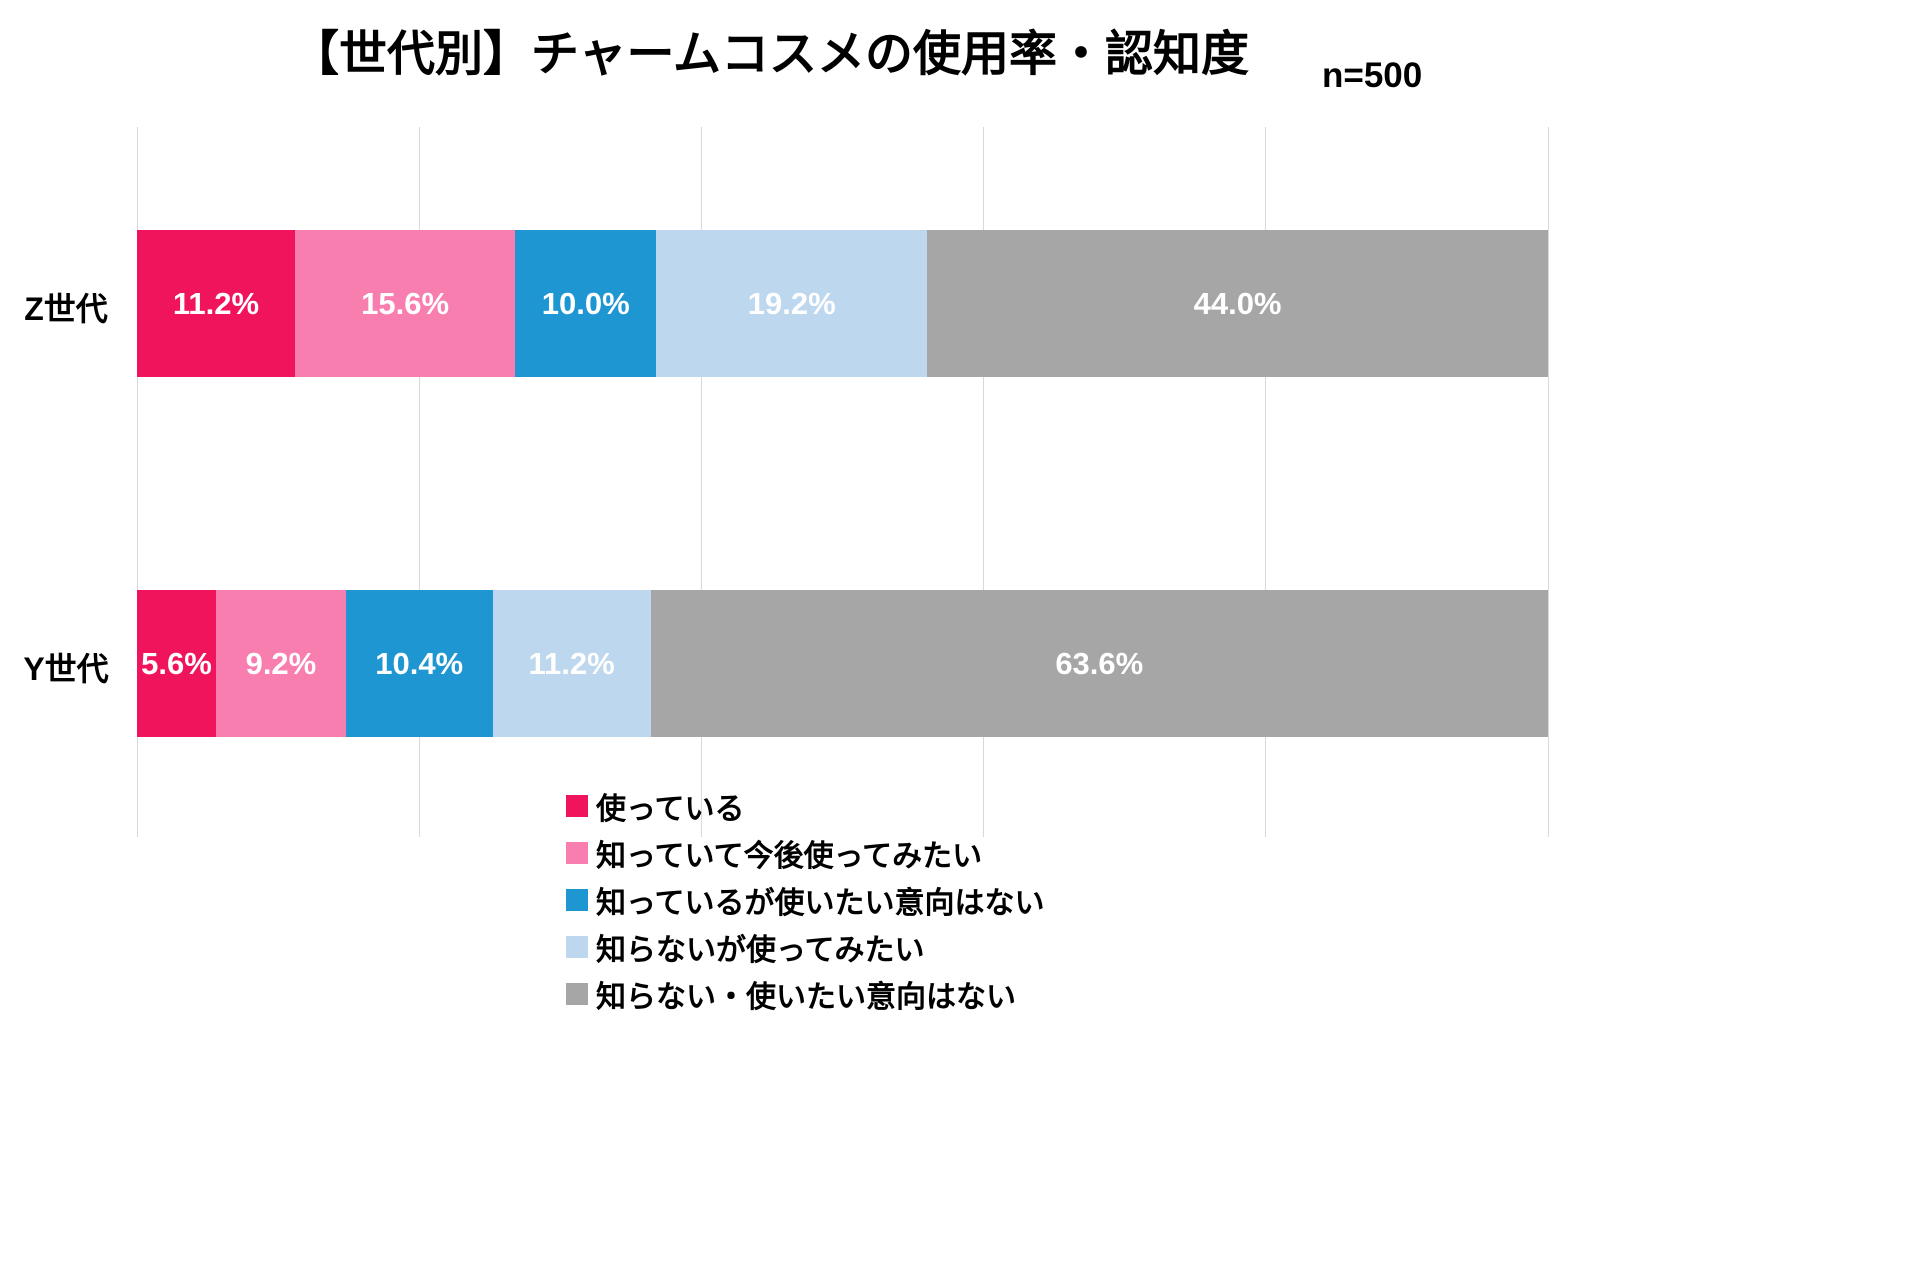  I want to click on bar-segment: 9.2%, so click(281, 663).